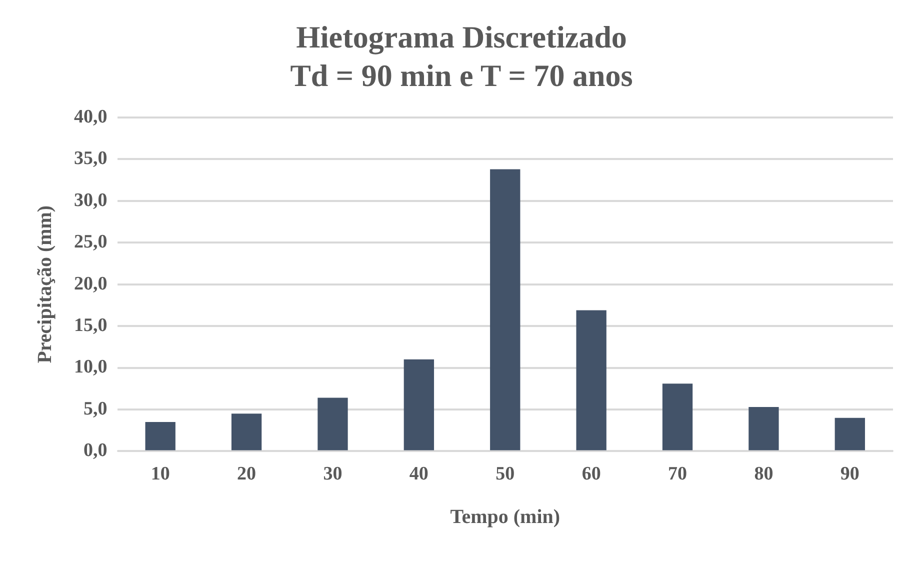  What do you see at coordinates (764, 474) in the screenshot?
I see `x-tick-label: 80` at bounding box center [764, 474].